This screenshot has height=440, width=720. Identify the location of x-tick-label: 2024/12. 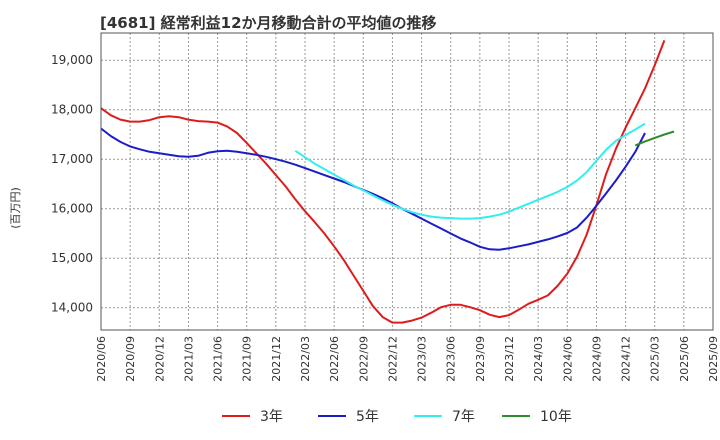
(626, 359).